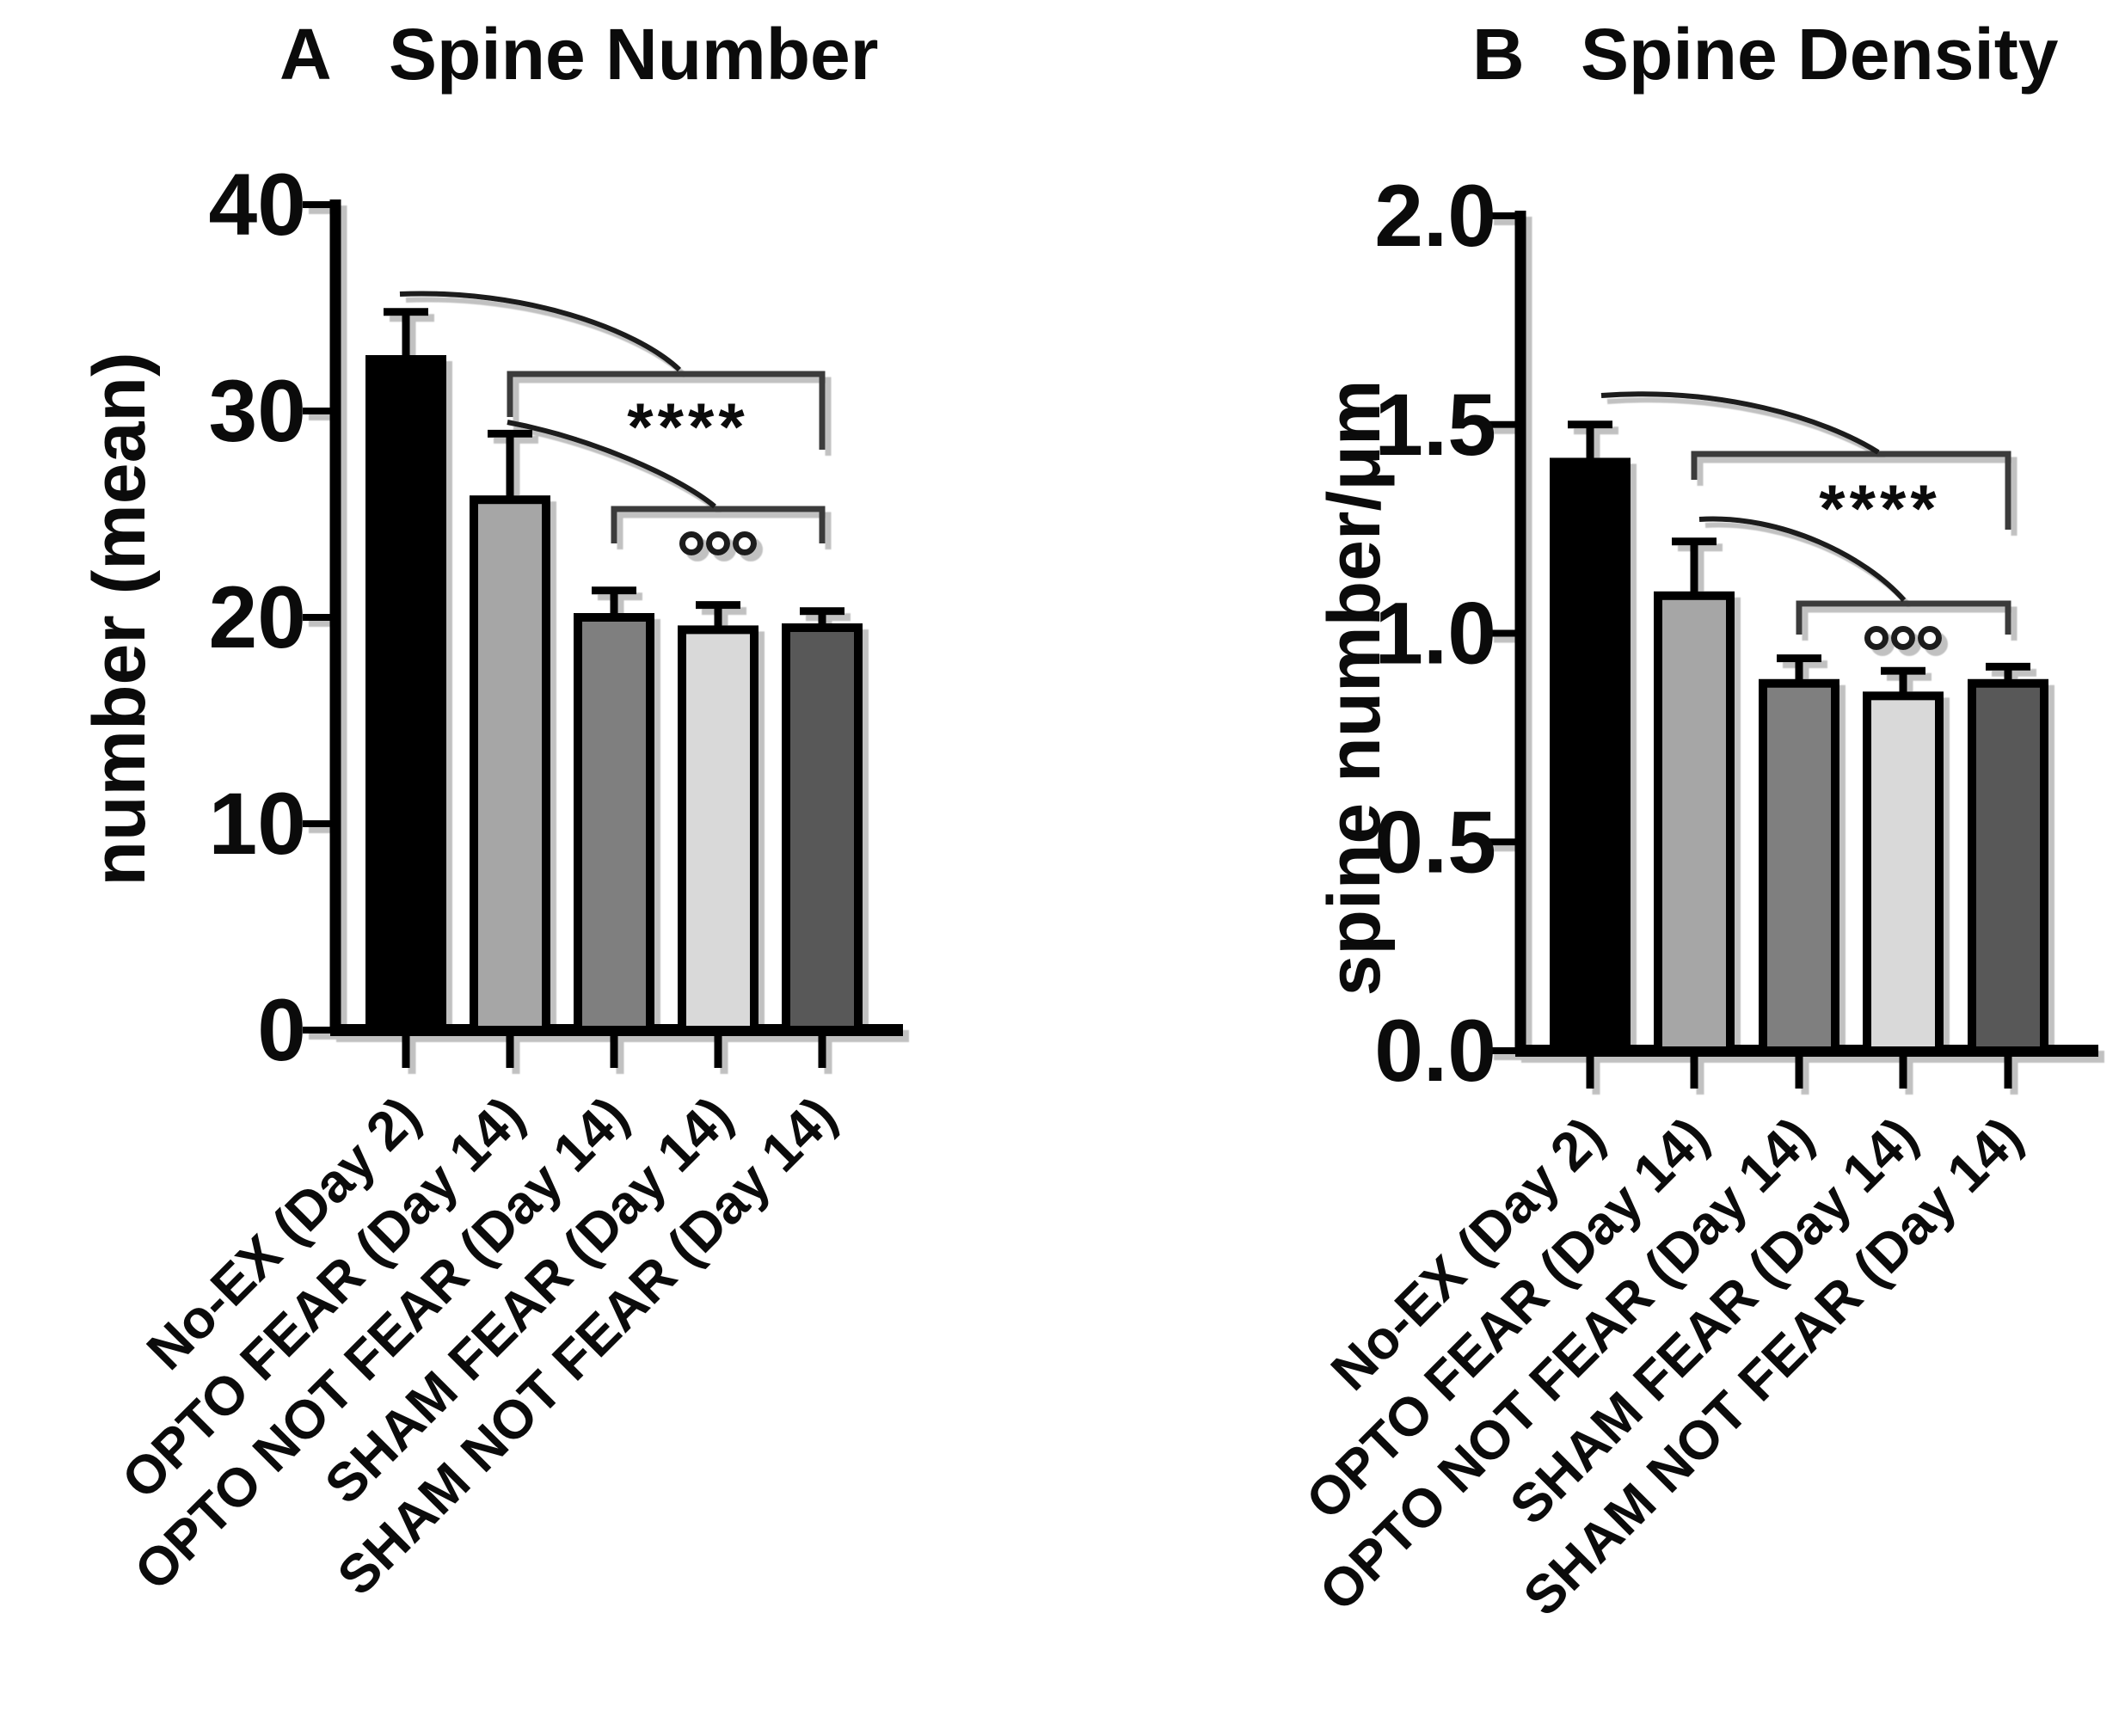 Image resolution: width=2125 pixels, height=1736 pixels. I want to click on panel-b-title: Spine Density, so click(1820, 55).